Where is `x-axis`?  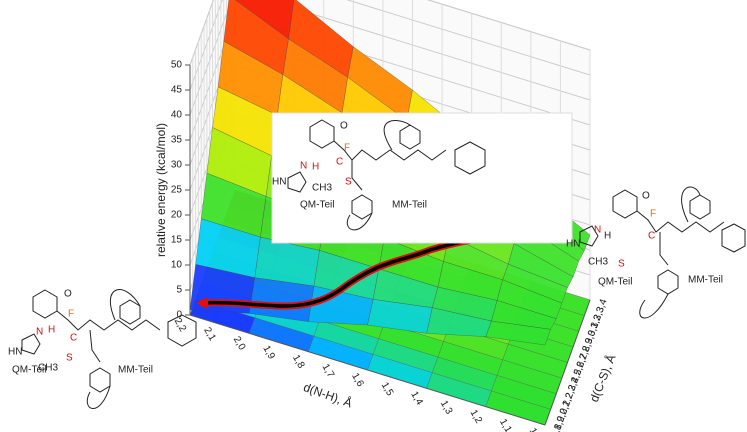 x-axis is located at coordinates (367, 370).